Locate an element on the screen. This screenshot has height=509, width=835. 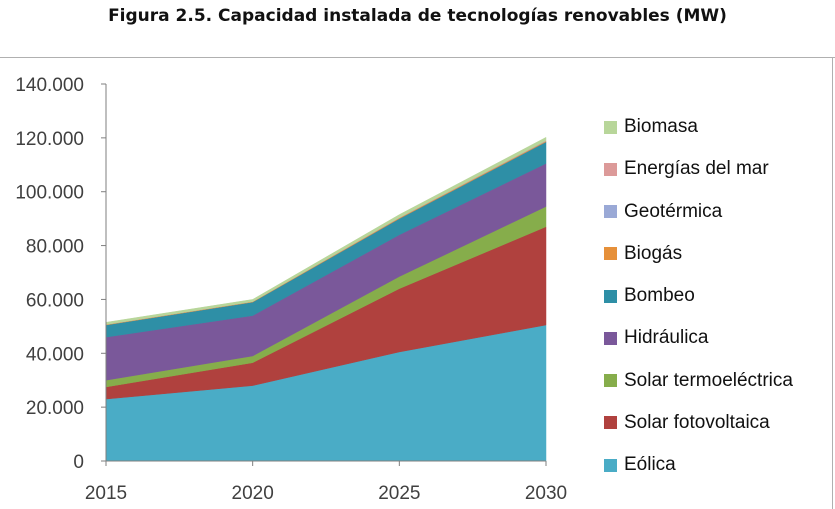
legend-item: Geotérmica is located at coordinates (698, 212).